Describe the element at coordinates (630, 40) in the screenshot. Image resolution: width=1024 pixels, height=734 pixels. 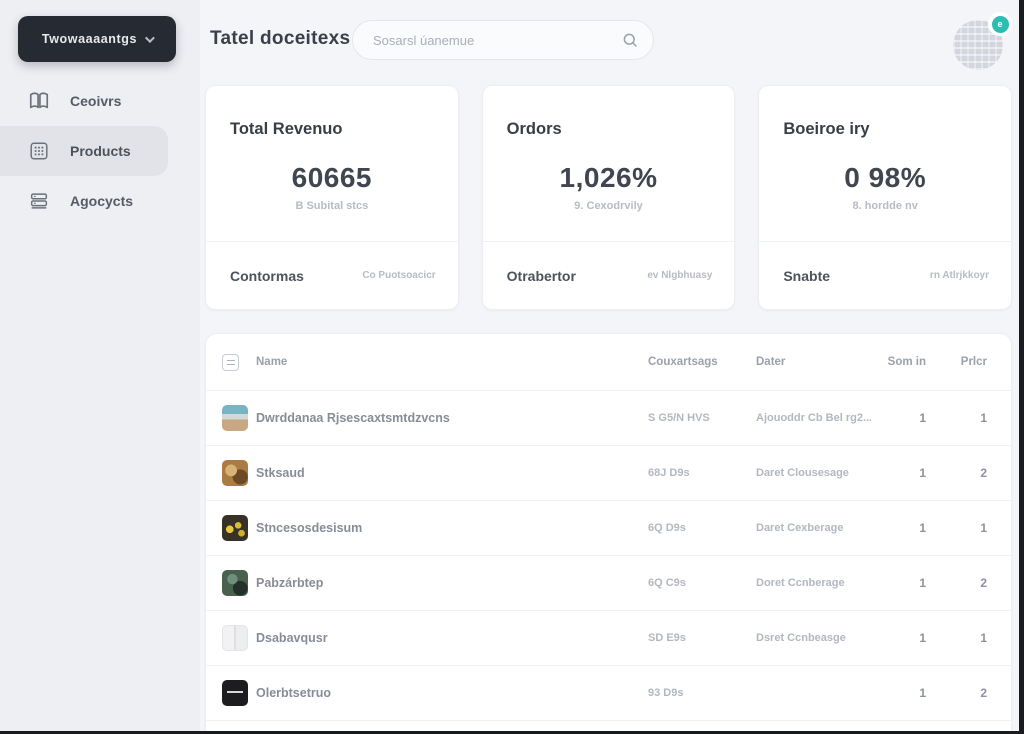
I see `search-icon` at that location.